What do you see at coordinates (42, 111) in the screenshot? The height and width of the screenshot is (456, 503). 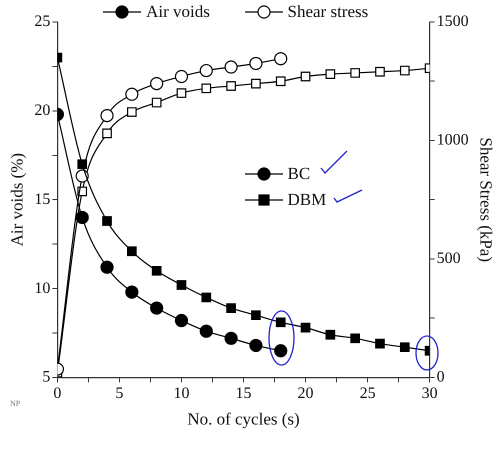 I see `y-tick-label: 20` at bounding box center [42, 111].